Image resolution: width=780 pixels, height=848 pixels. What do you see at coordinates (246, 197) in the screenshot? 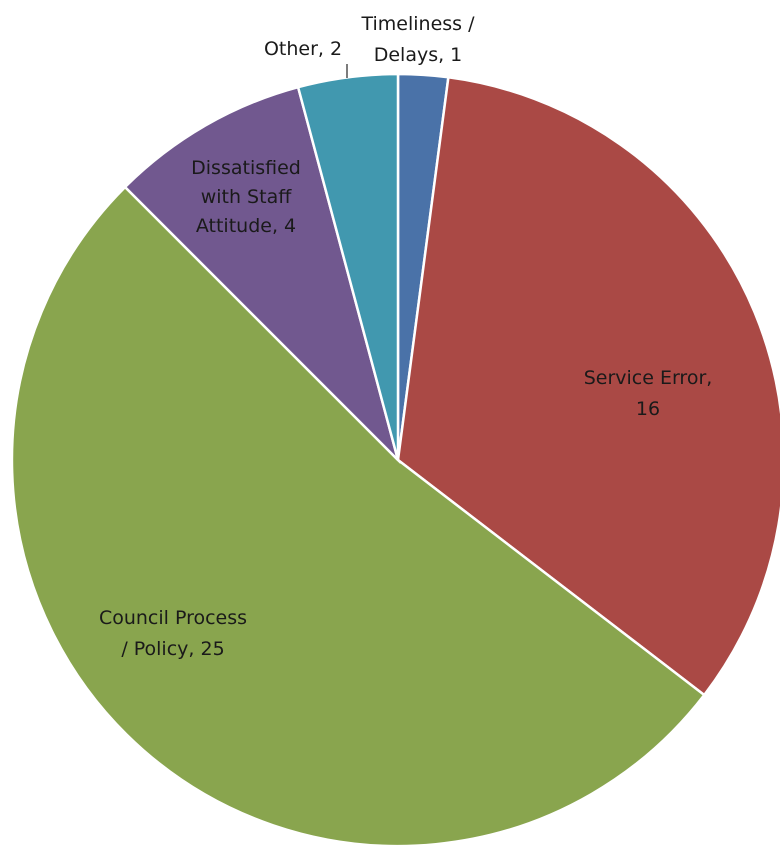
I see `data-label-dissatisfied-with-staff-attitude: Dissatisfied with Staff Attitude, 4` at bounding box center [246, 197].